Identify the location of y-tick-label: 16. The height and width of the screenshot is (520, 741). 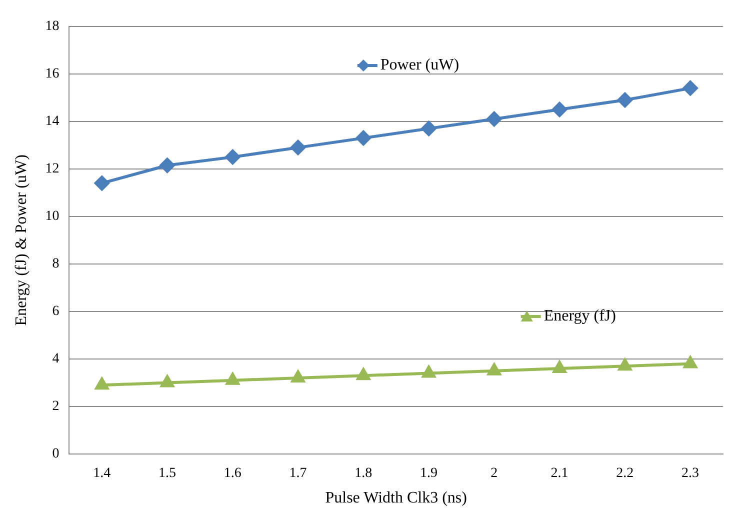
(52, 74).